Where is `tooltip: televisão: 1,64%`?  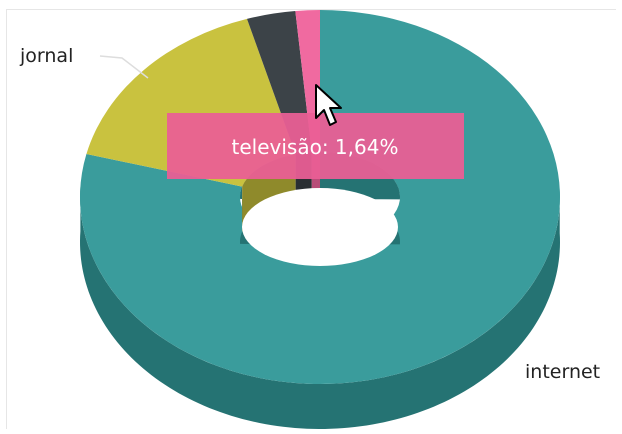
tooltip: televisão: 1,64% is located at coordinates (315, 146).